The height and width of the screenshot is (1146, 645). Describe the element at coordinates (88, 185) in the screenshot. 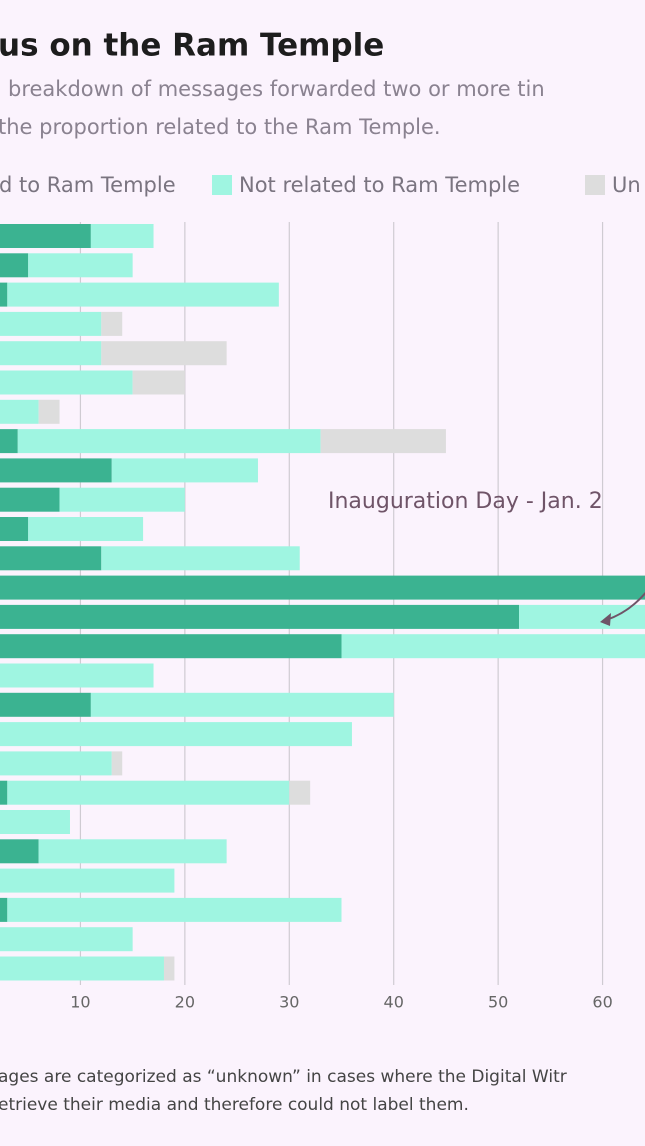

I see `legend-label: d to Ram Temple` at that location.